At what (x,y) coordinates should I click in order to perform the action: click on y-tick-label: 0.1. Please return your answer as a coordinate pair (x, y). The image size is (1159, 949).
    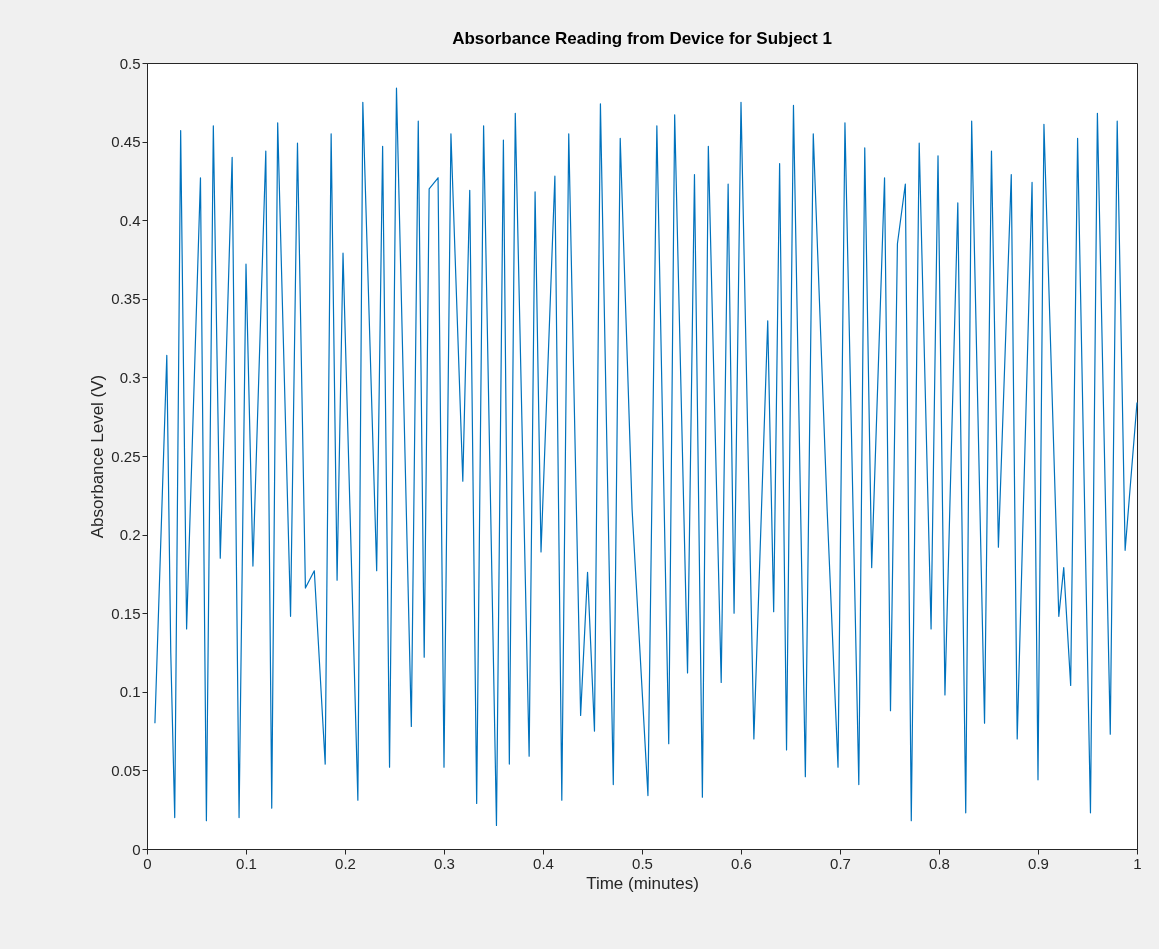
    Looking at the image, I should click on (130, 692).